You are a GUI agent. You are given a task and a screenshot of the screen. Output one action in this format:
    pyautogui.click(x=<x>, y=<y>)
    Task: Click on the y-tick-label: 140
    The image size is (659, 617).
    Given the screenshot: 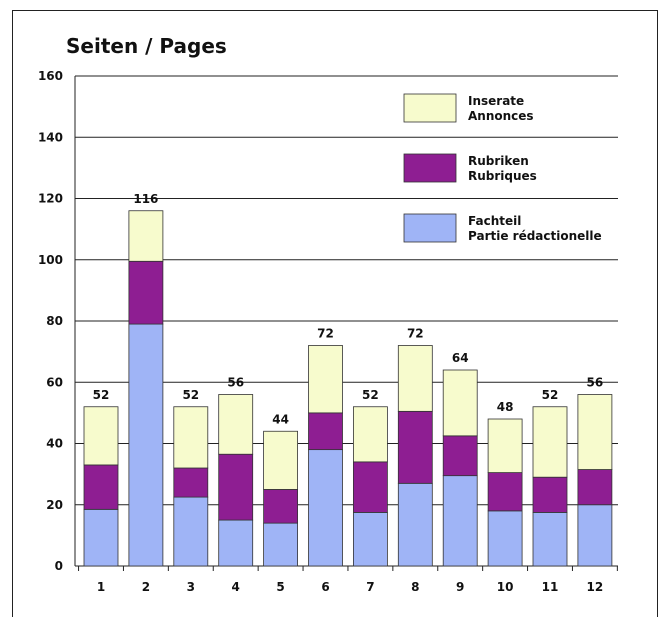 What is the action you would take?
    pyautogui.click(x=50, y=137)
    